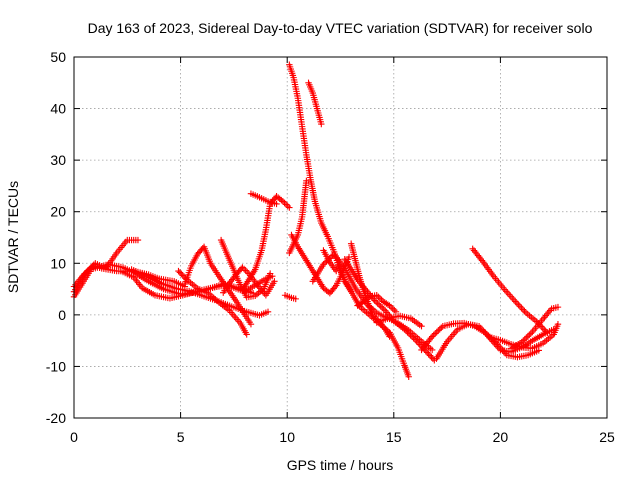 This screenshot has width=640, height=480. I want to click on series-track-ab, so click(345, 278).